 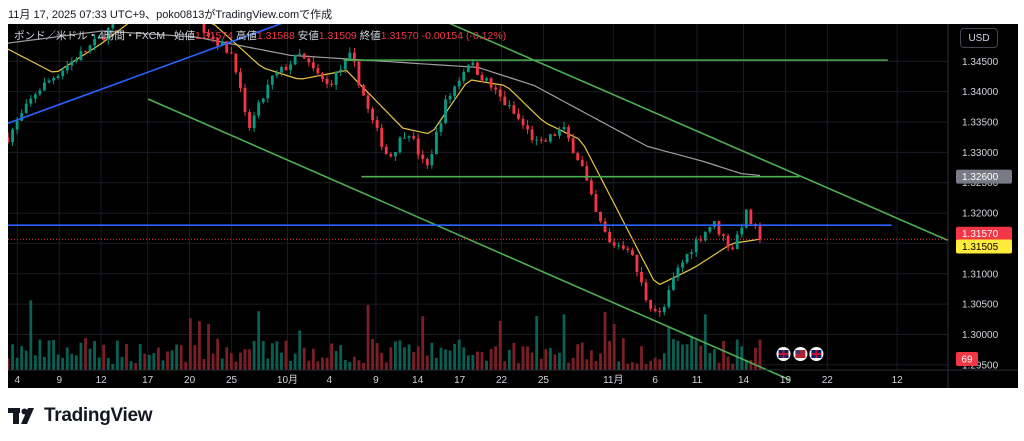 What do you see at coordinates (967, 360) in the screenshot?
I see `volume-badge-text: 69` at bounding box center [967, 360].